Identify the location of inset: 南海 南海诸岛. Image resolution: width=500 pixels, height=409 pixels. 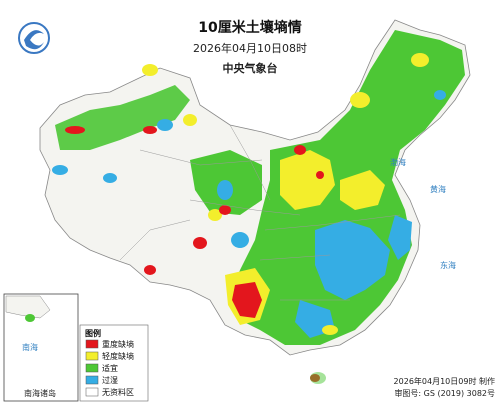
(41, 347).